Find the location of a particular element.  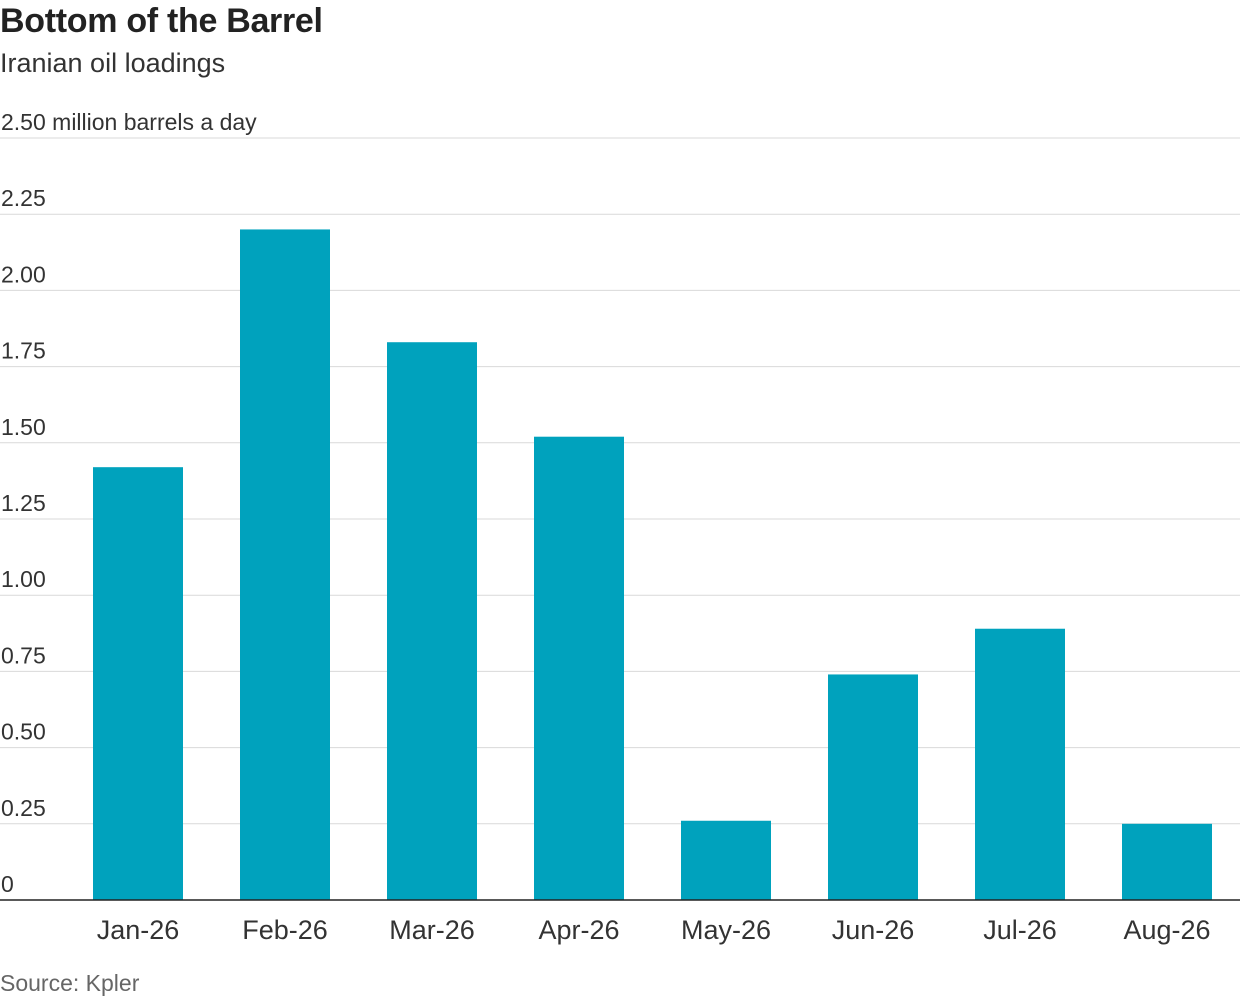

y-tick-label: 0.50 is located at coordinates (23, 732).